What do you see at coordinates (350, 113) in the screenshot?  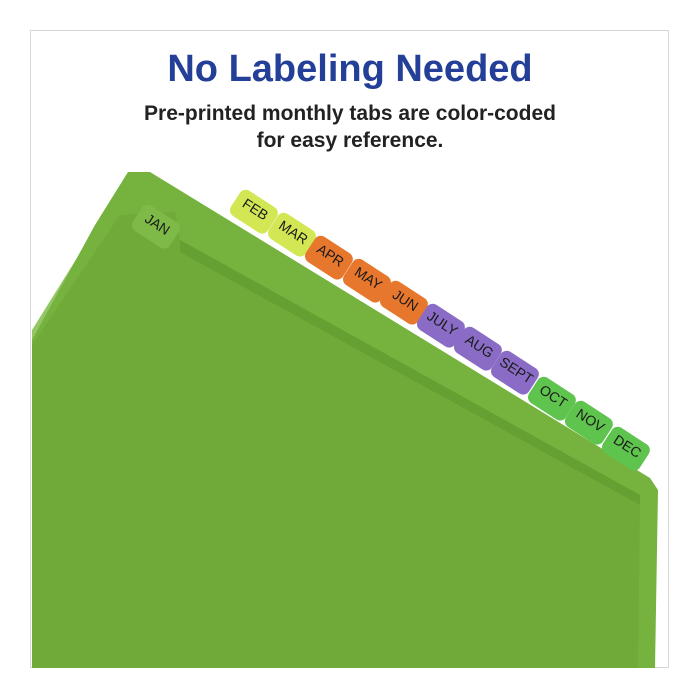 I see `subtitle-line-1: Pre-printed monthly tabs are color-coded` at bounding box center [350, 113].